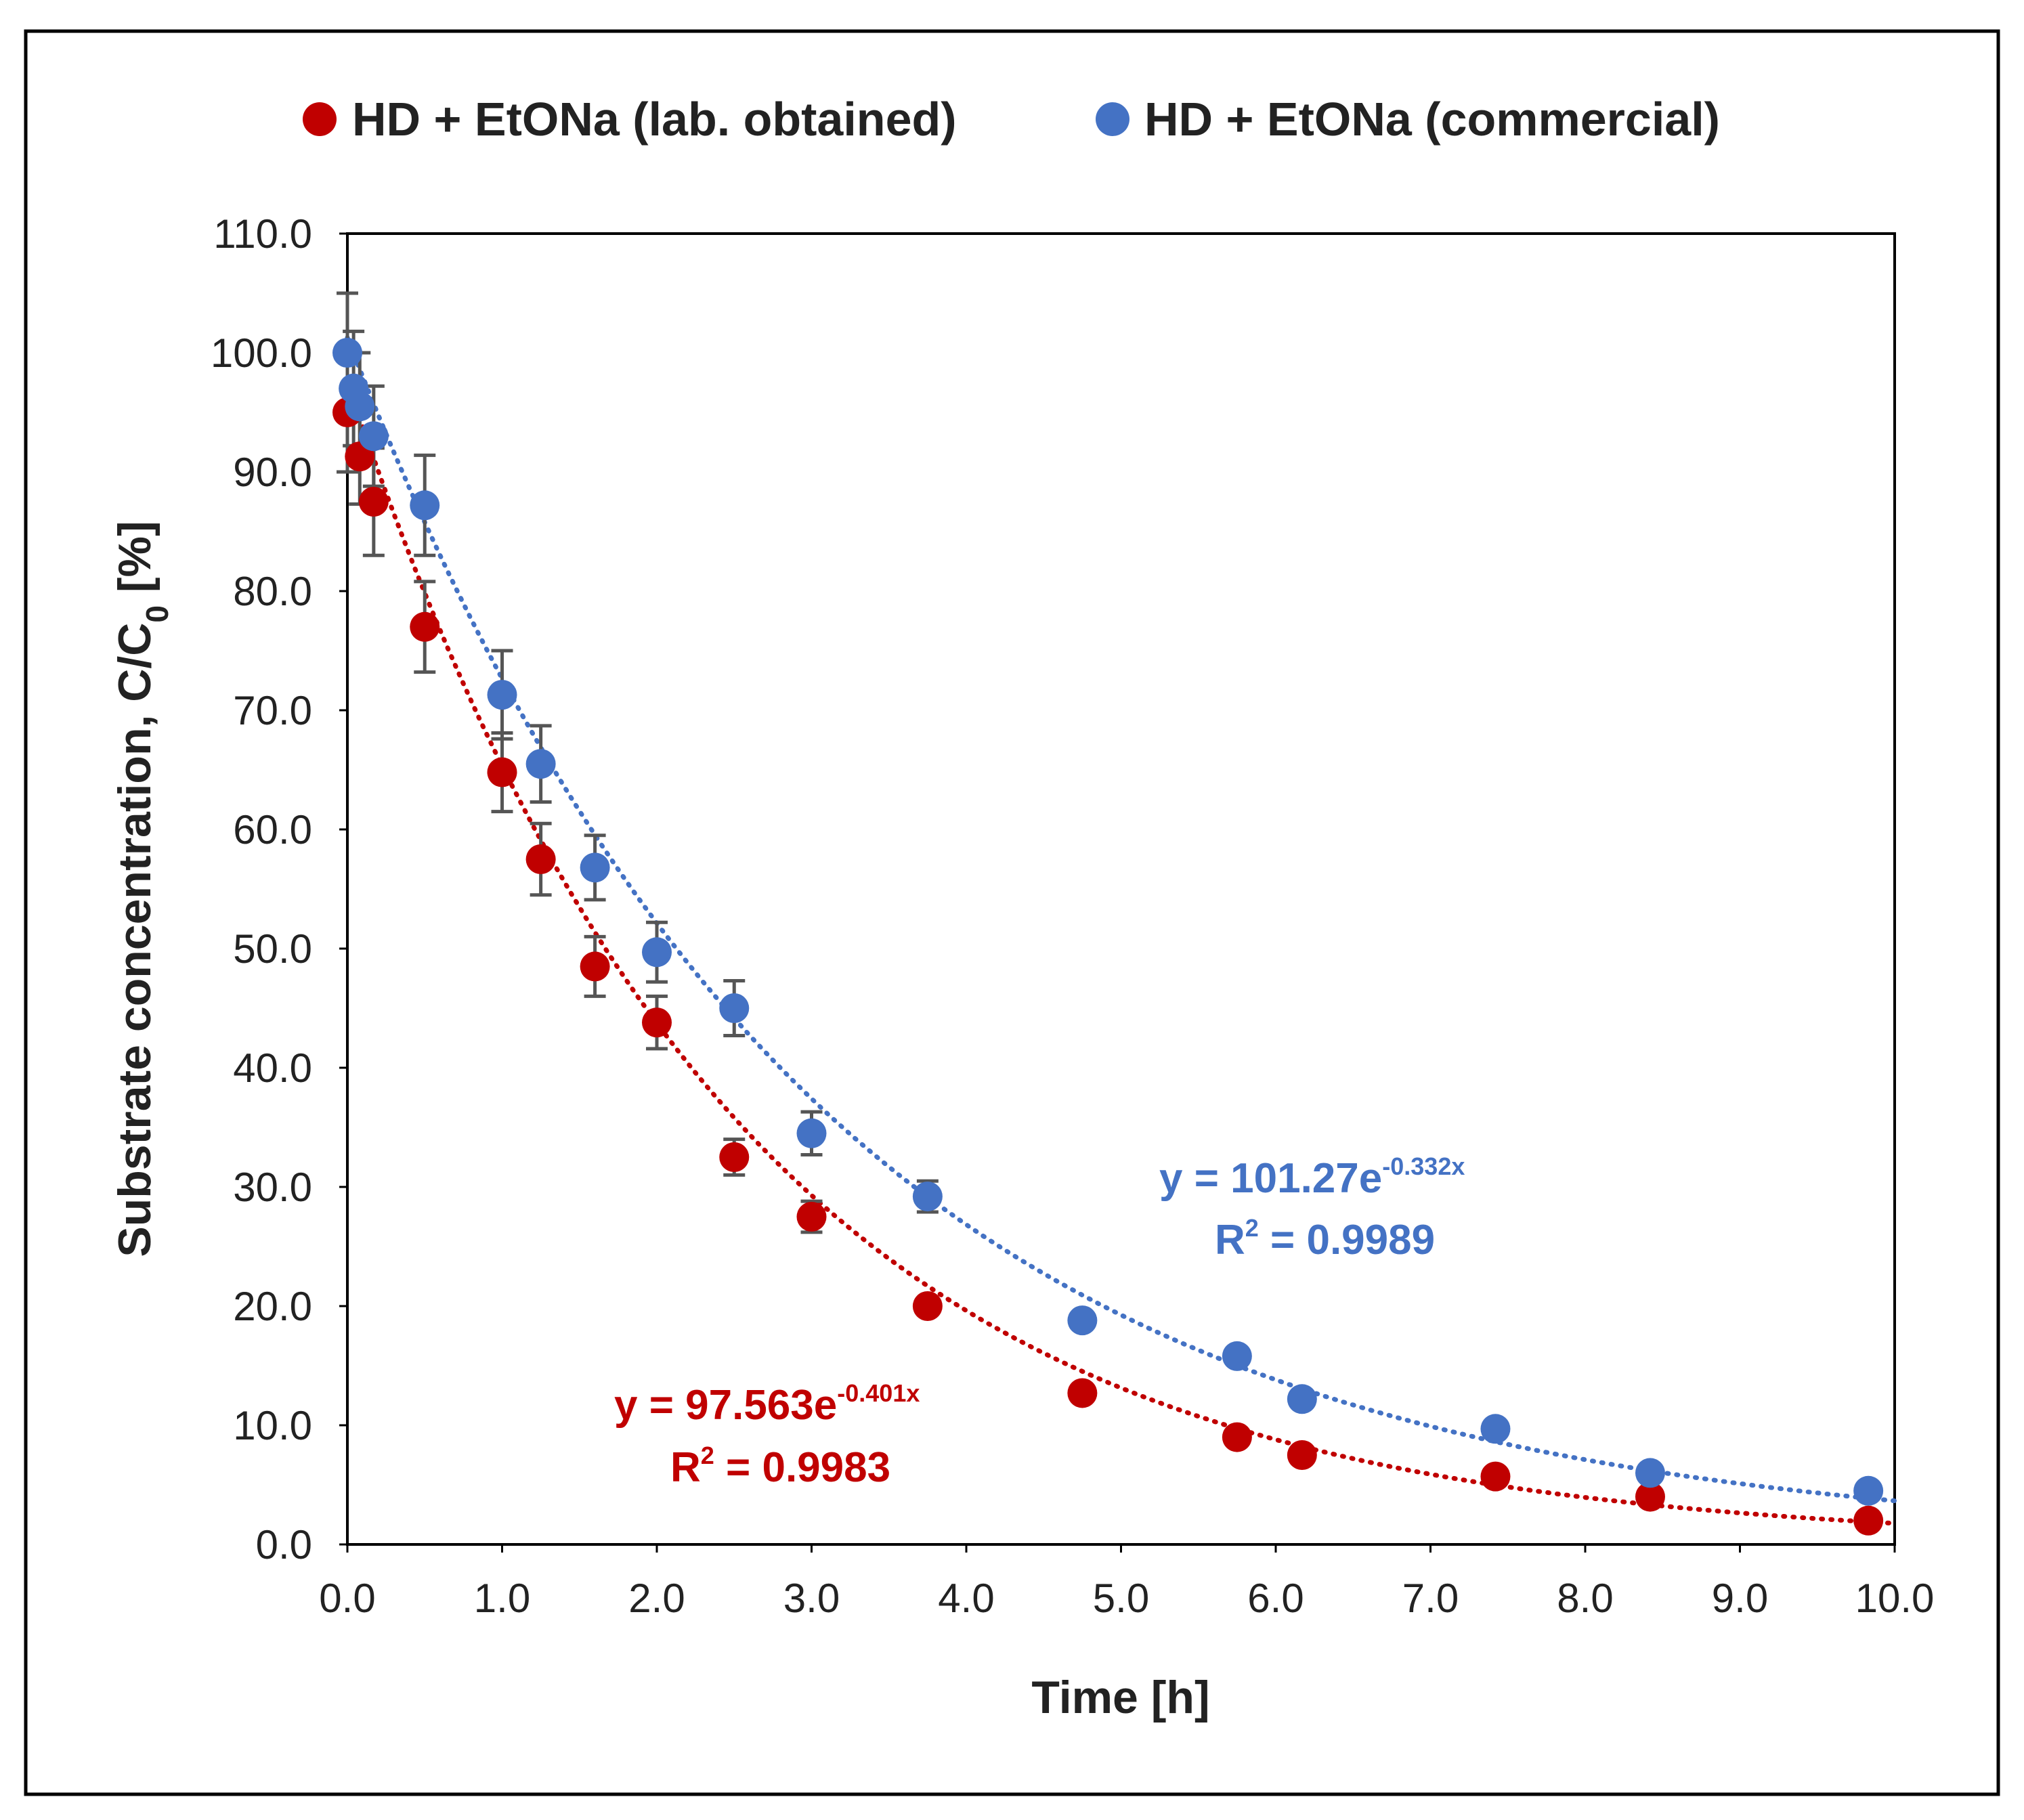 Image resolution: width=2024 pixels, height=1820 pixels. What do you see at coordinates (272, 1068) in the screenshot?
I see `y-tick-label: 40.0` at bounding box center [272, 1068].